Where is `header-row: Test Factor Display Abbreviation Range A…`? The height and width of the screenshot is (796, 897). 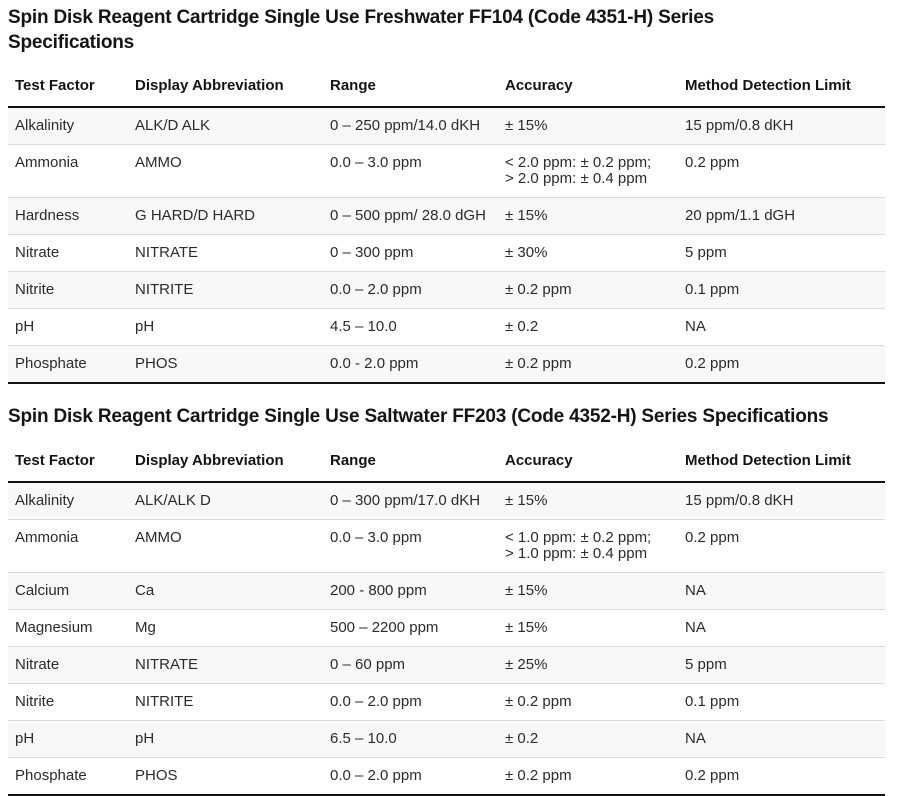
header-row: Test Factor Display Abbreviation Range A… is located at coordinates (446, 87).